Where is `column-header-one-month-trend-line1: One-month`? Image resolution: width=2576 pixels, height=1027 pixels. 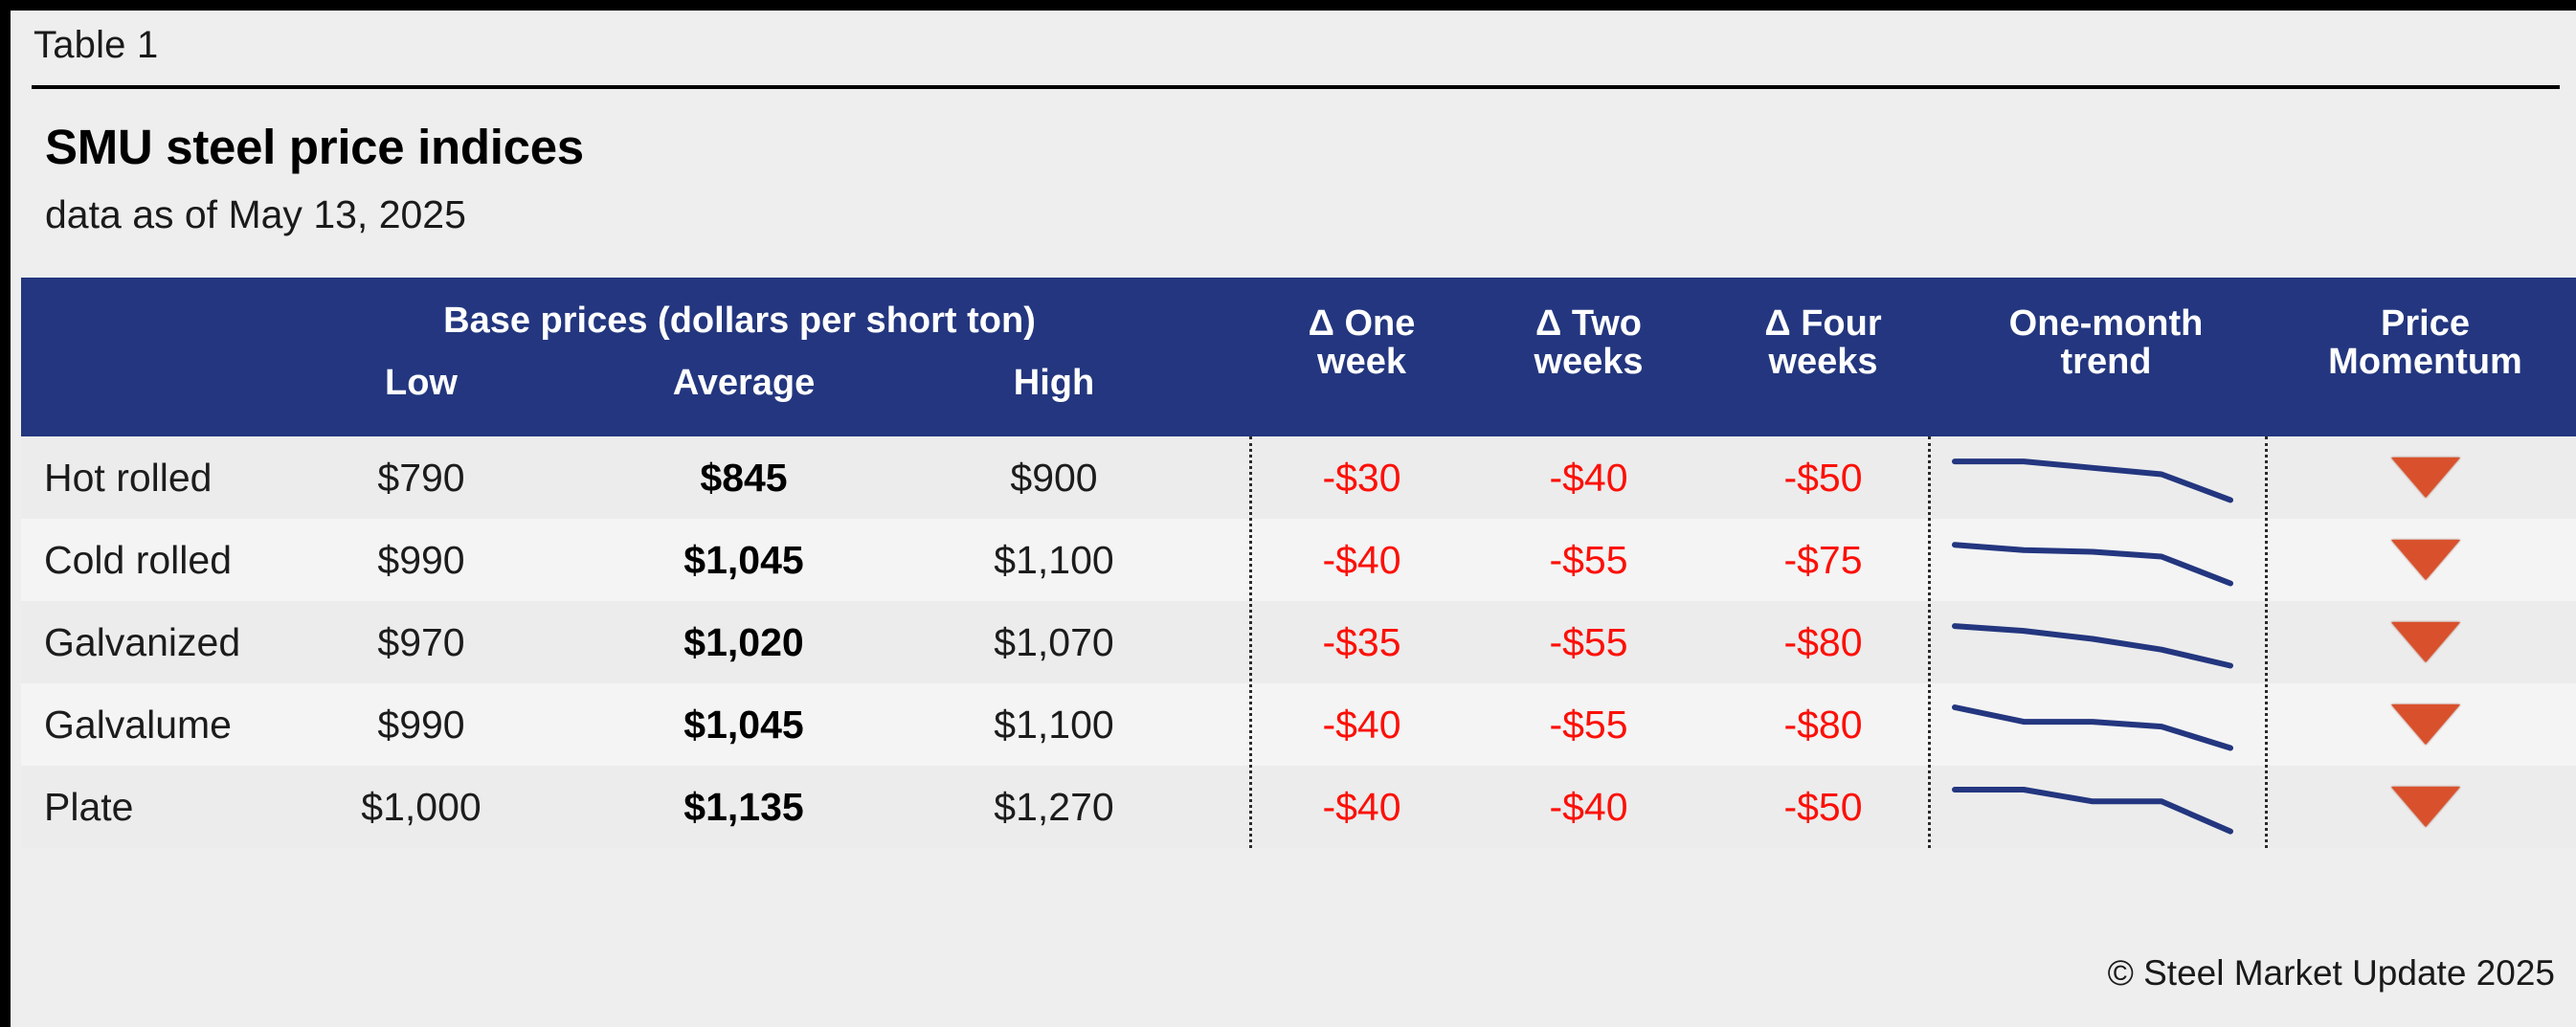 column-header-one-month-trend-line1: One-month is located at coordinates (2106, 323).